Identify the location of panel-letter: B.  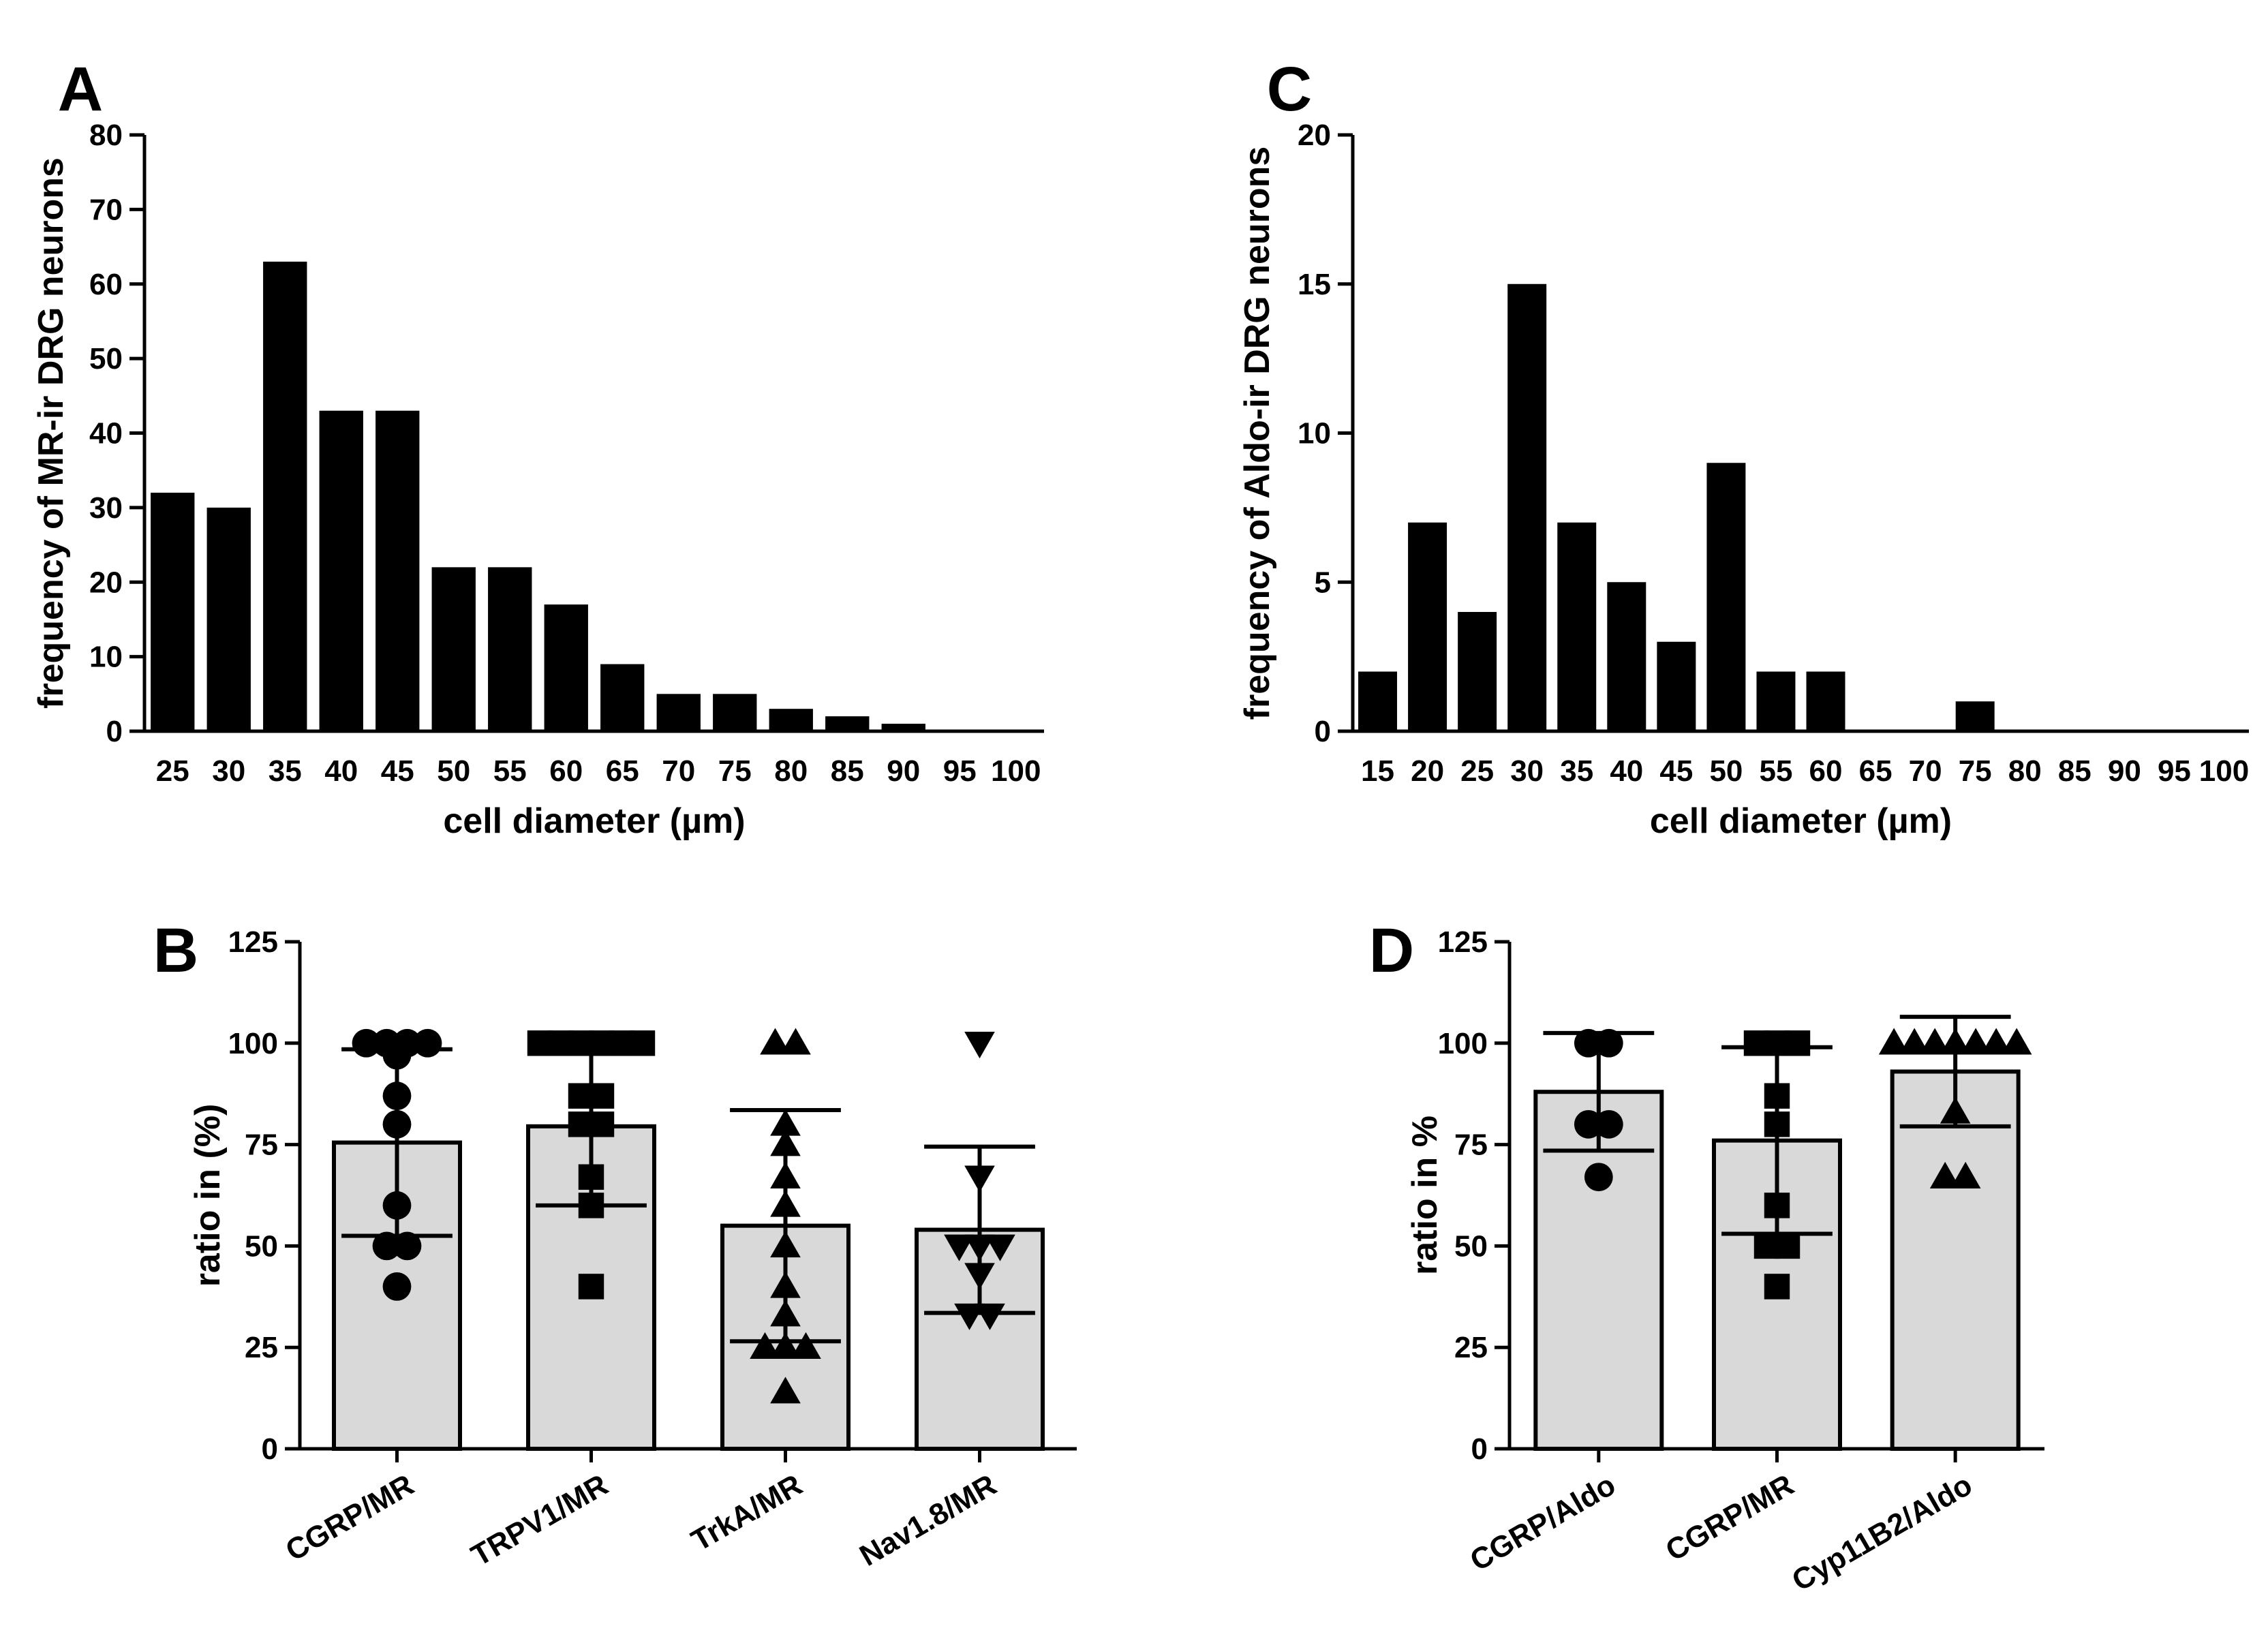
(175, 950).